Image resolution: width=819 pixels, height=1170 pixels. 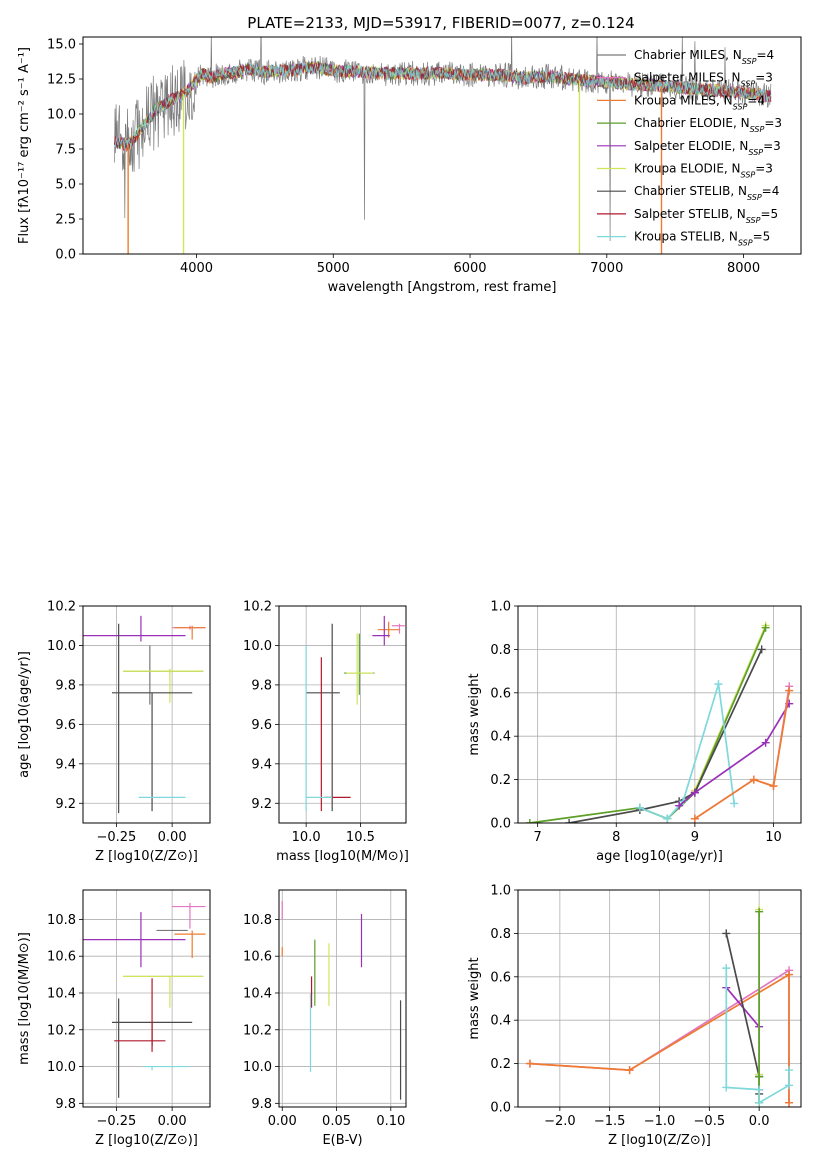 What do you see at coordinates (773, 837) in the screenshot?
I see `x-tick-label: 10` at bounding box center [773, 837].